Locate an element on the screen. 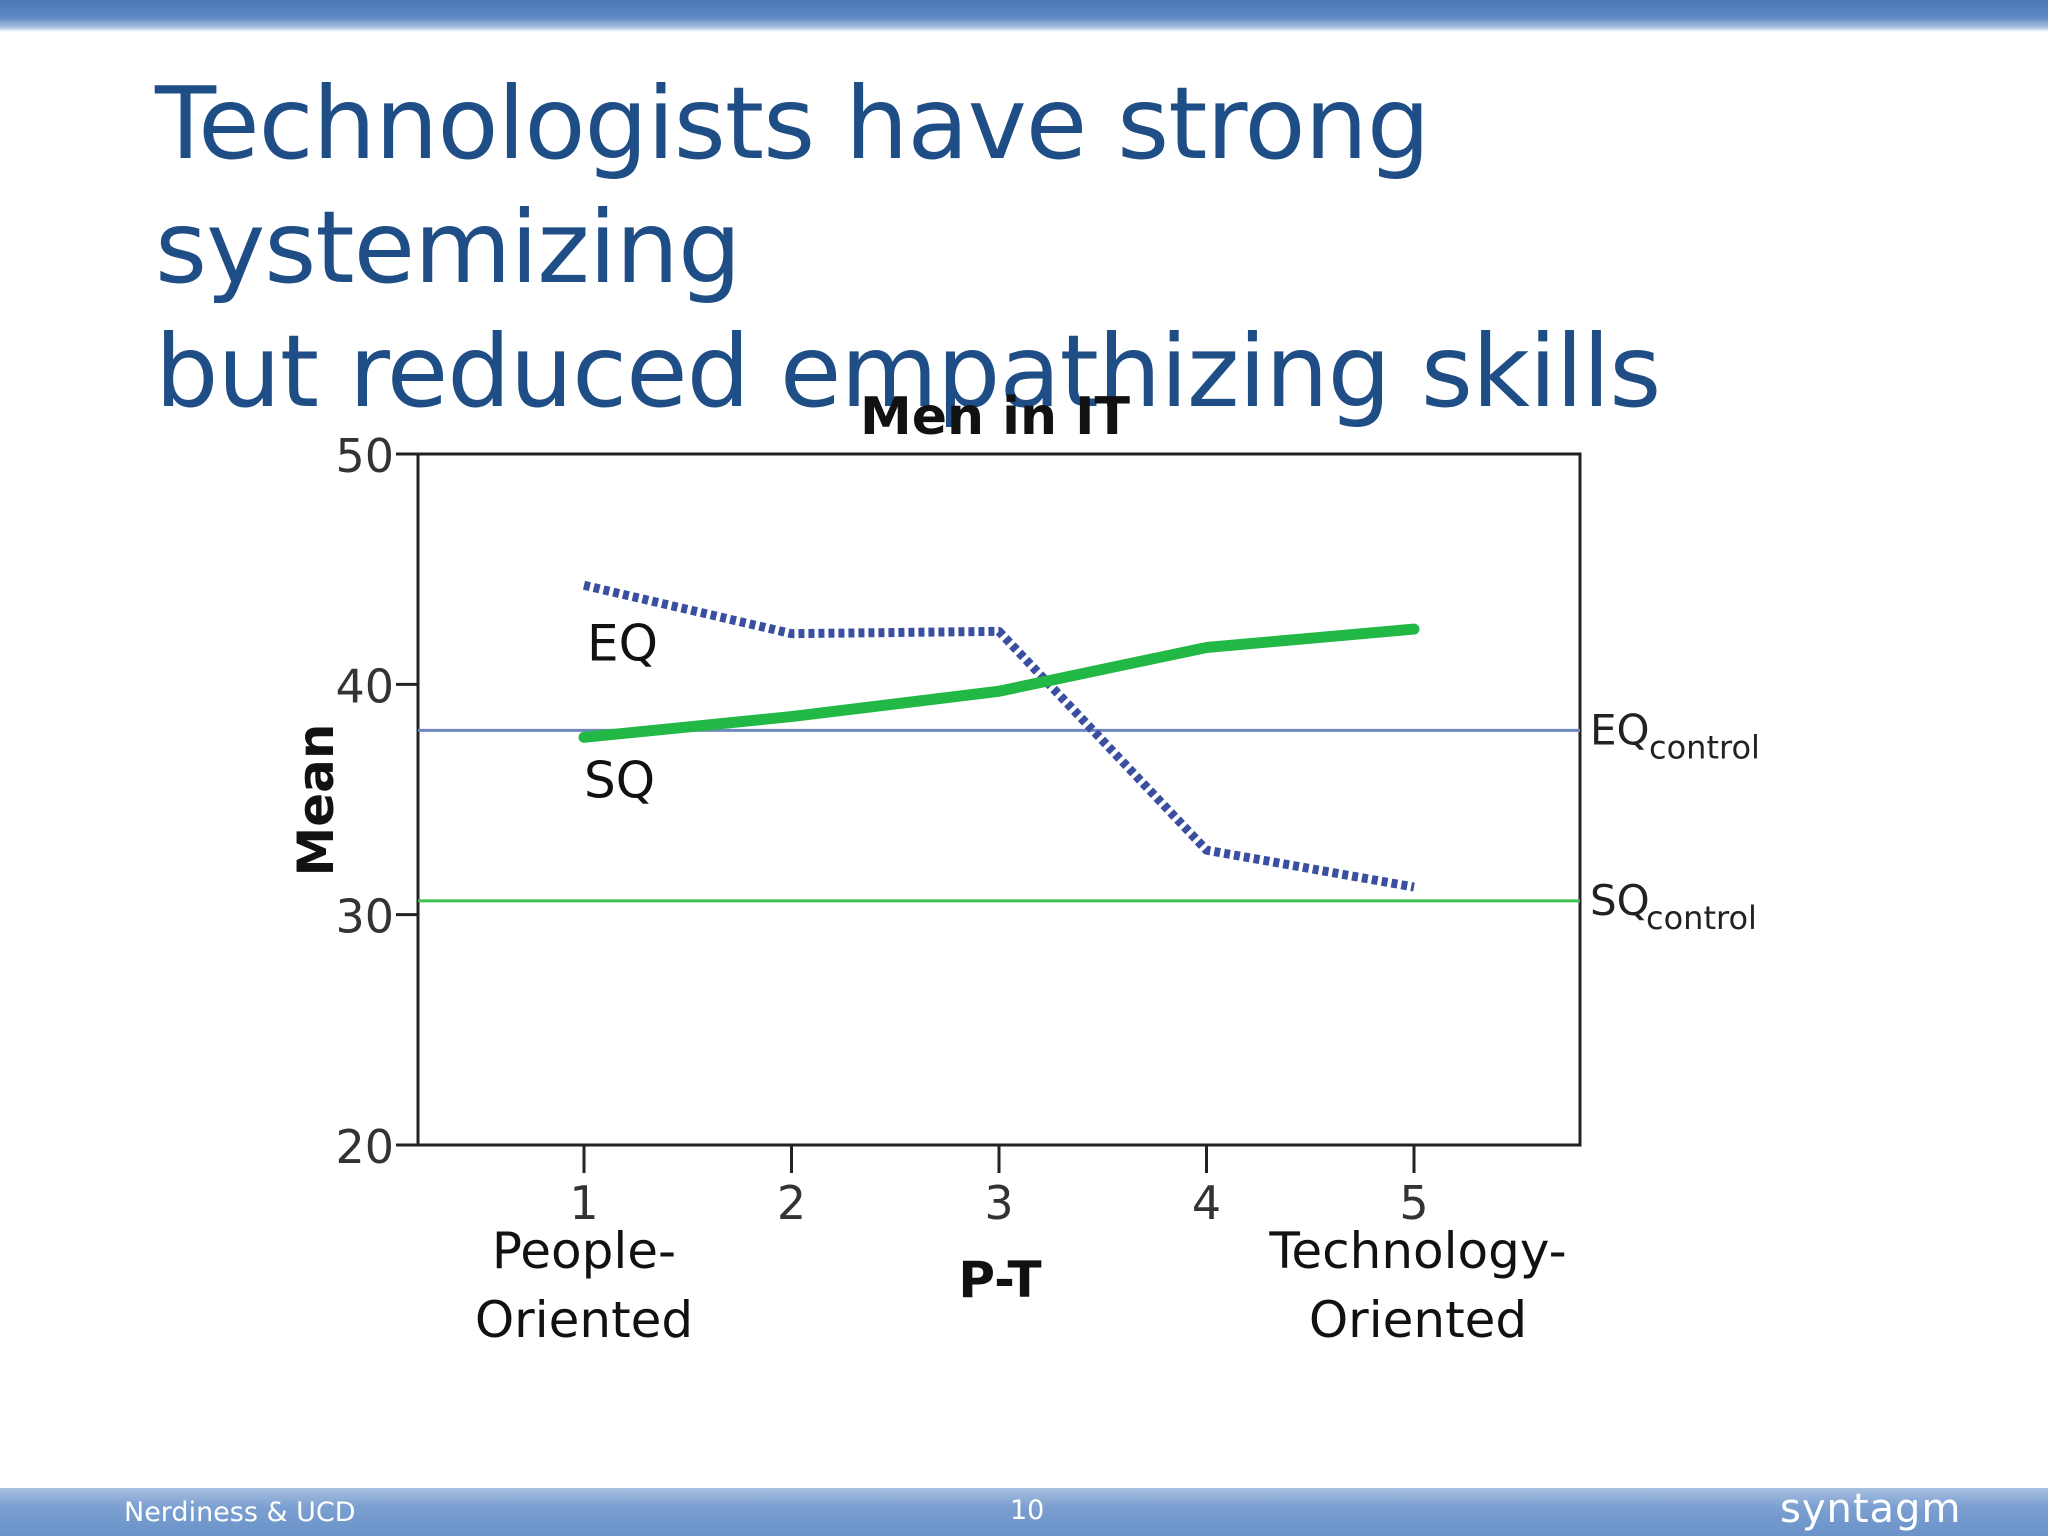 The height and width of the screenshot is (1536, 2048). footer-bar is located at coordinates (1024, 1512).